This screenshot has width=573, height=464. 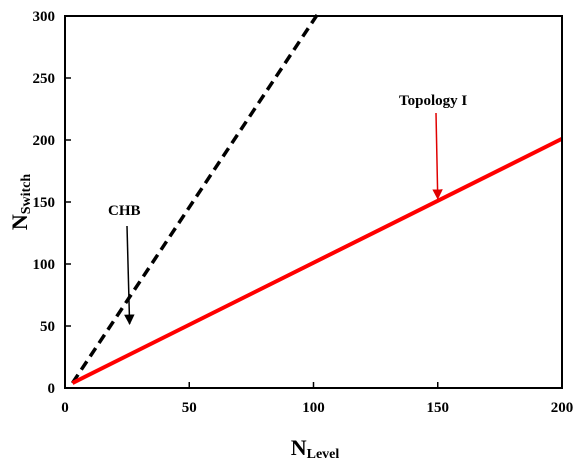 What do you see at coordinates (317, 399) in the screenshot?
I see `x-axis-ticks: 0 50 100 150 200` at bounding box center [317, 399].